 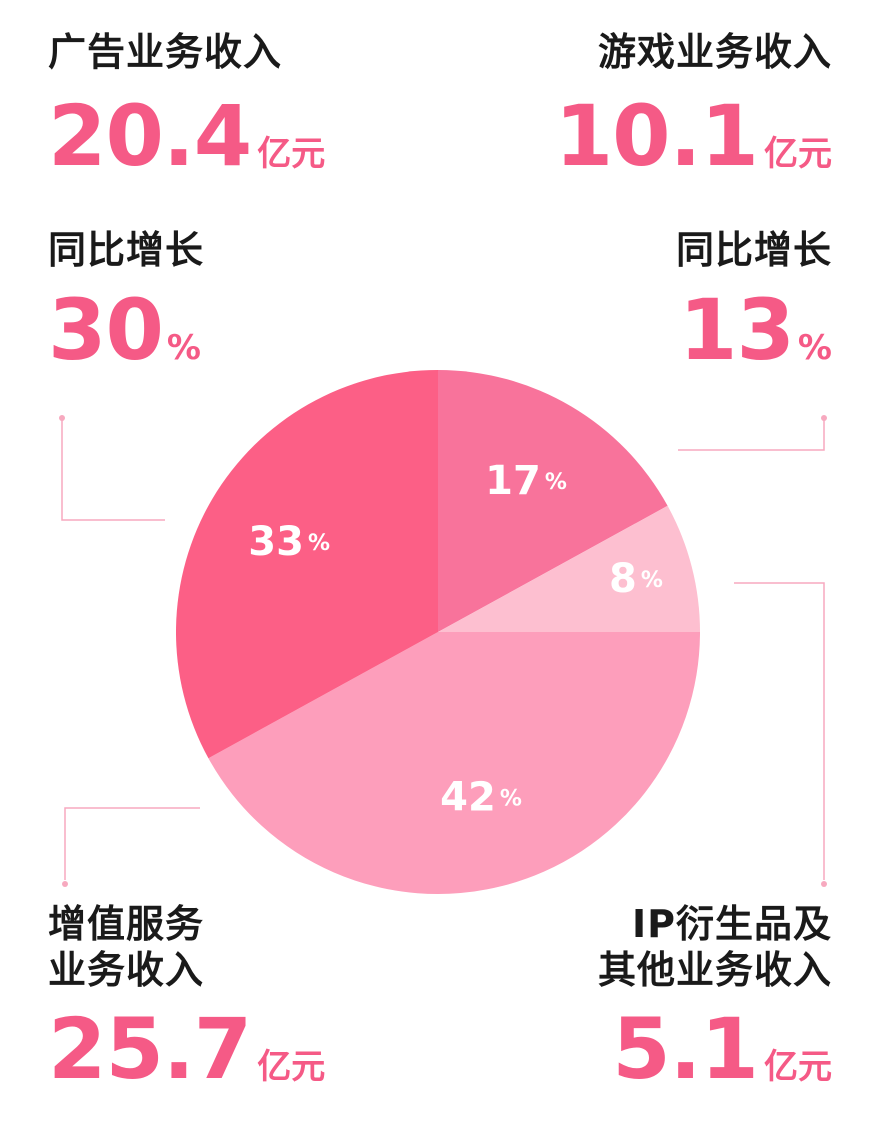 I want to click on ad-growth-value: 30%, so click(x=126, y=330).